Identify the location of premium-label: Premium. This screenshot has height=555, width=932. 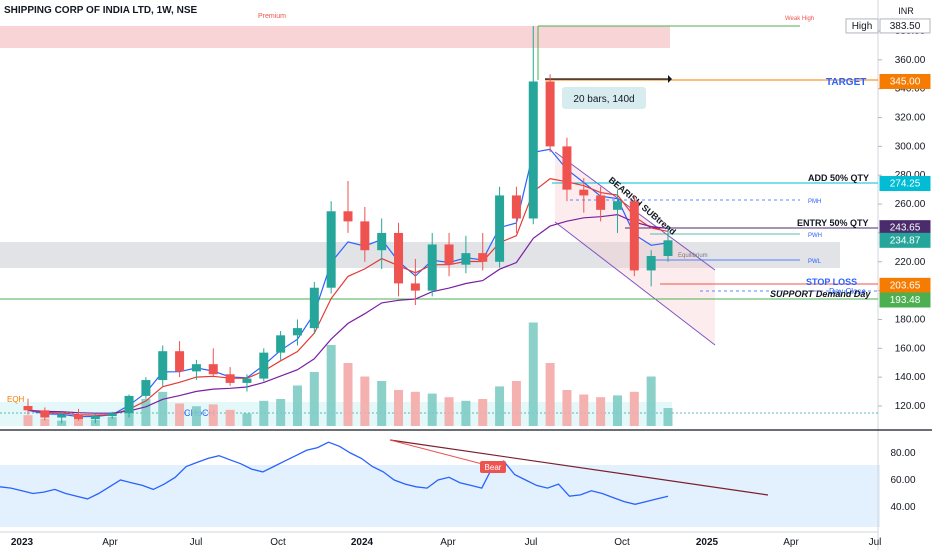
(272, 16).